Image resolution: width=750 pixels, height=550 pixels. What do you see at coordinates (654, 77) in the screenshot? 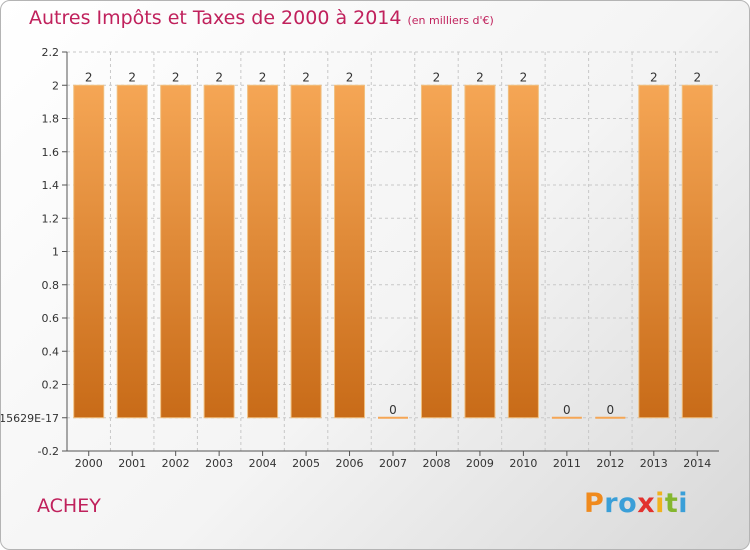
I see `data-label-2013: 2` at bounding box center [654, 77].